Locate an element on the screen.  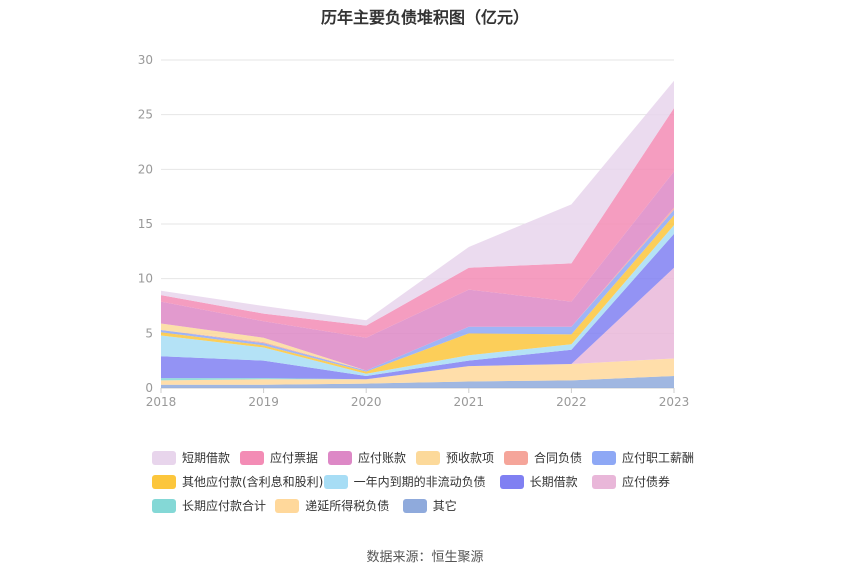
legend-item: 应付账款 is located at coordinates (367, 457).